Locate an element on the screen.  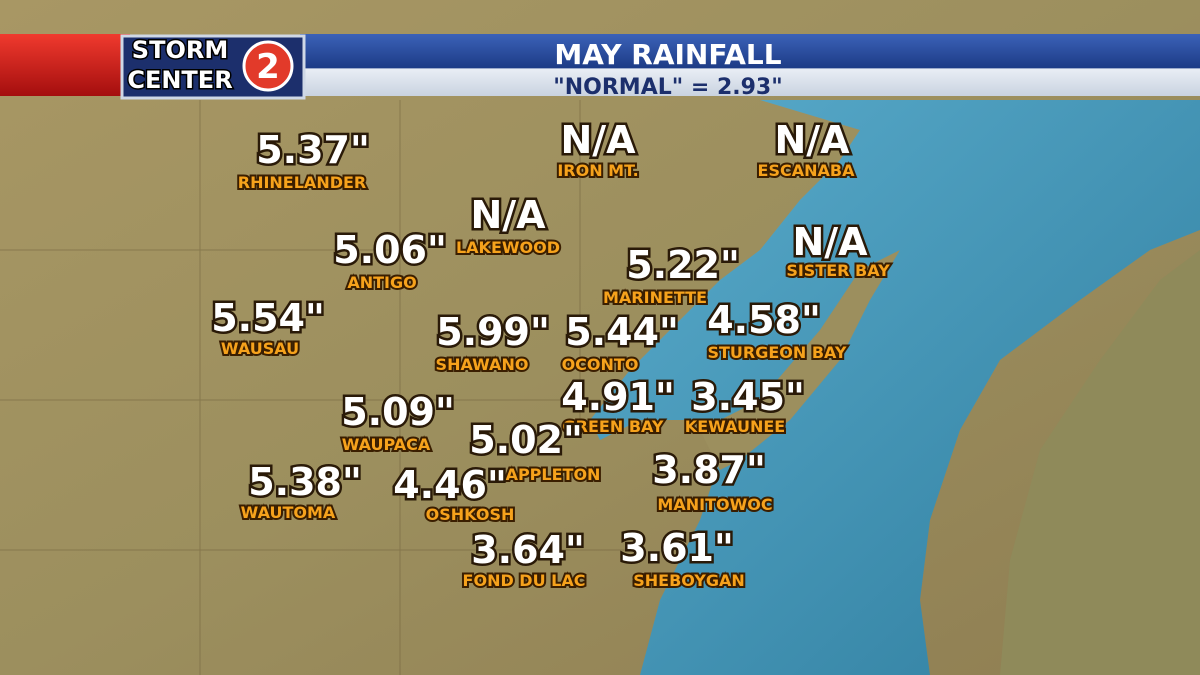
rainfall-value: 5.02" is located at coordinates (526, 440).